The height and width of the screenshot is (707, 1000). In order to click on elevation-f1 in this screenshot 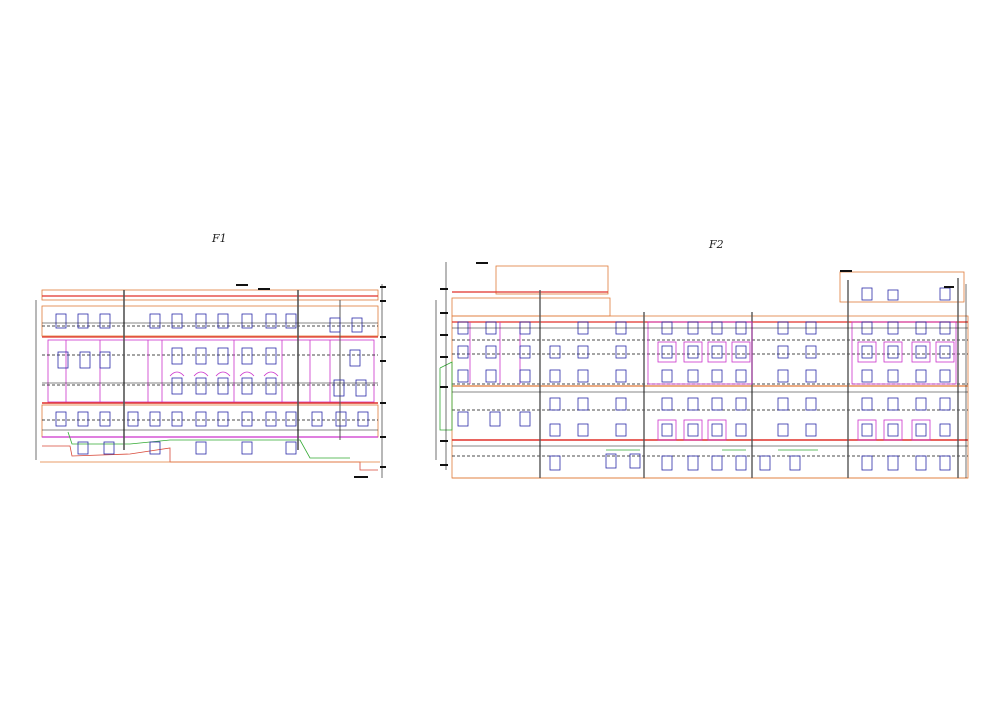, I will do `click(210, 381)`.